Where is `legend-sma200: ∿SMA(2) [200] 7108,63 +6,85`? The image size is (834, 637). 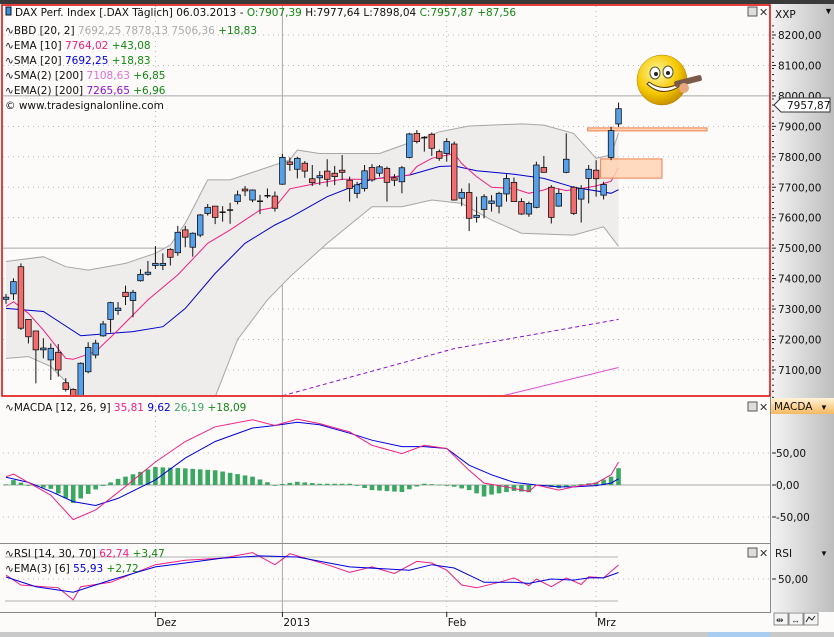
legend-sma200: ∿SMA(2) [200] 7108,63 +6,85 is located at coordinates (85, 76).